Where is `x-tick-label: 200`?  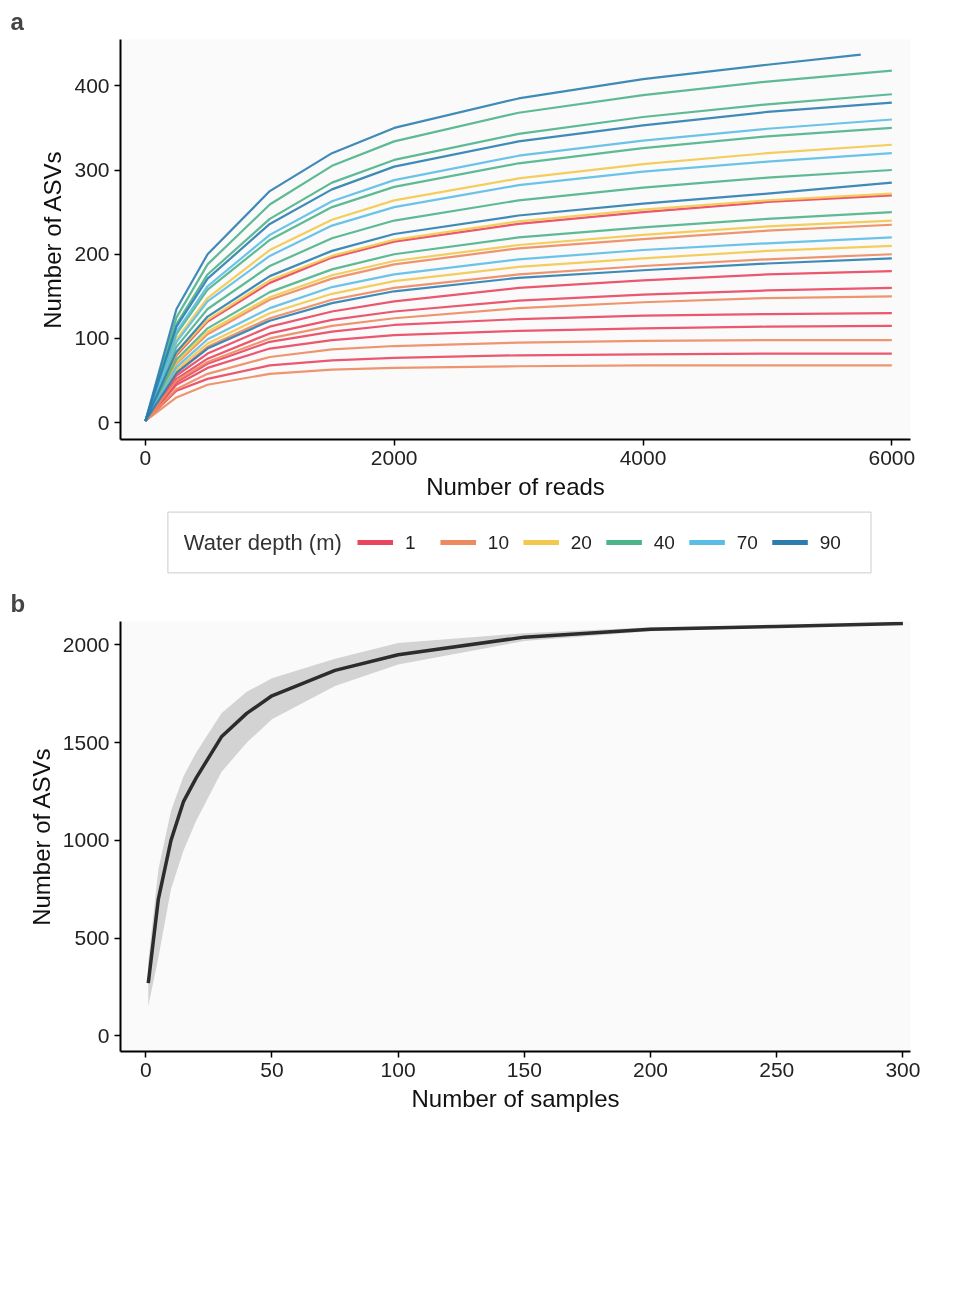 x-tick-label: 200 is located at coordinates (651, 1069).